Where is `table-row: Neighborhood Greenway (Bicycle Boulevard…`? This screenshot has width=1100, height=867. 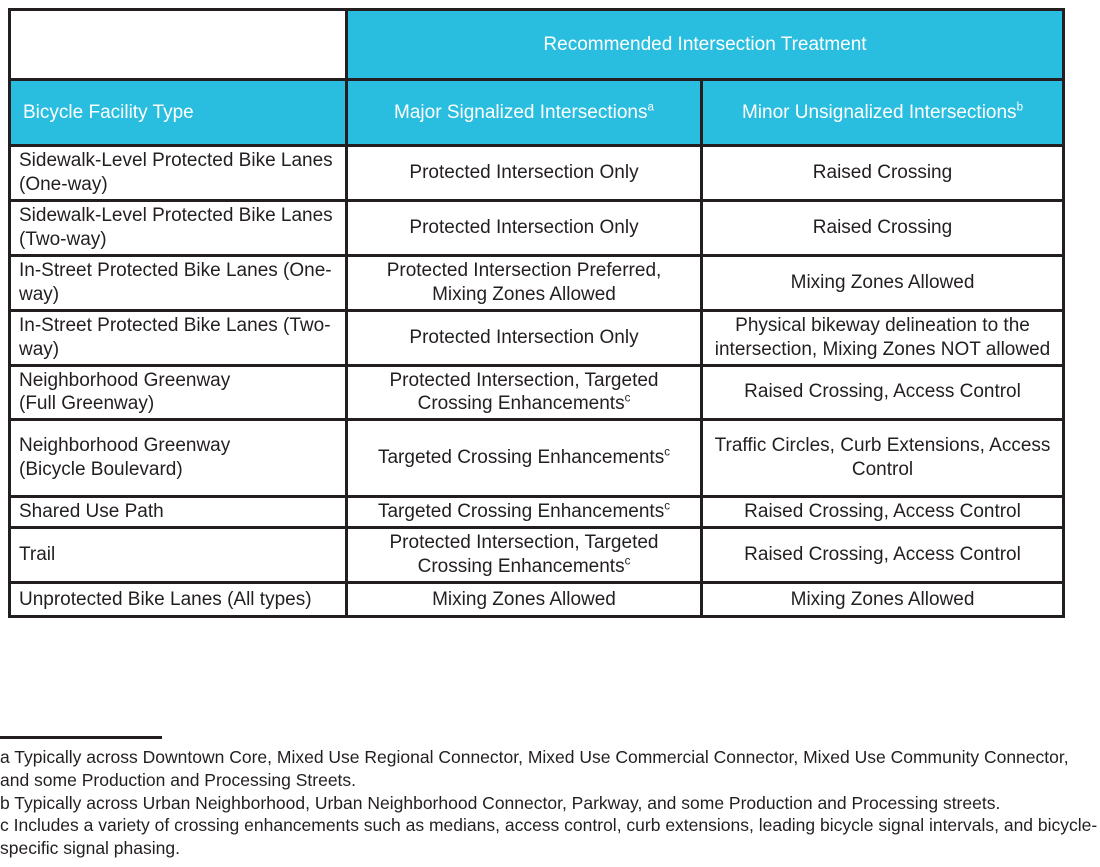
table-row: Neighborhood Greenway (Bicycle Boulevard… is located at coordinates (537, 458).